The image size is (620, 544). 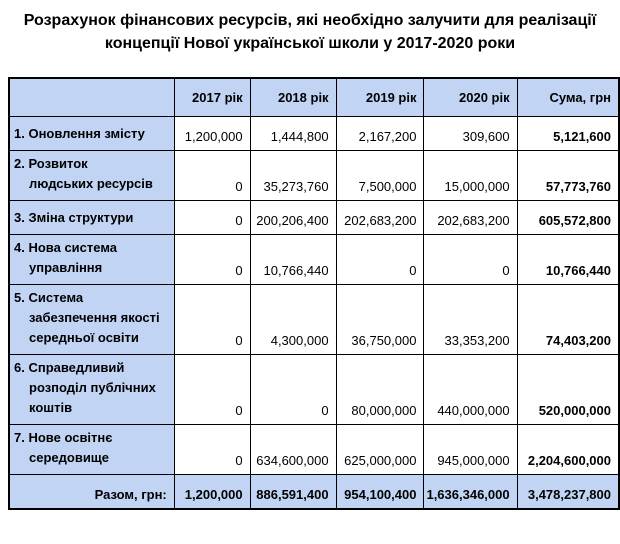 I want to click on col-header-2020: 2020 рік, so click(x=470, y=97).